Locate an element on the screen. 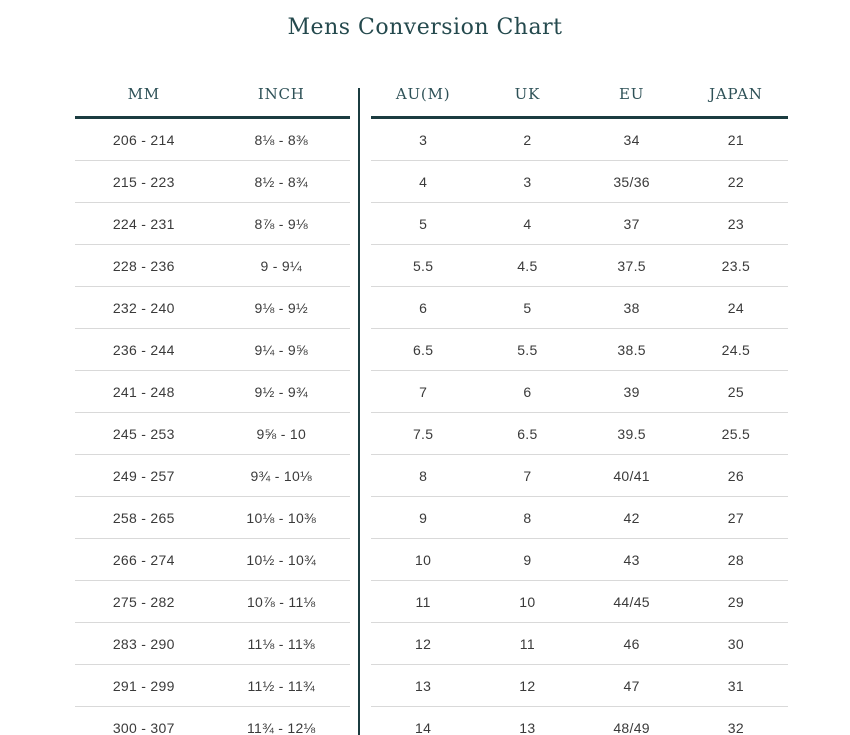 The width and height of the screenshot is (850, 735). table-cell: 22 is located at coordinates (735, 181).